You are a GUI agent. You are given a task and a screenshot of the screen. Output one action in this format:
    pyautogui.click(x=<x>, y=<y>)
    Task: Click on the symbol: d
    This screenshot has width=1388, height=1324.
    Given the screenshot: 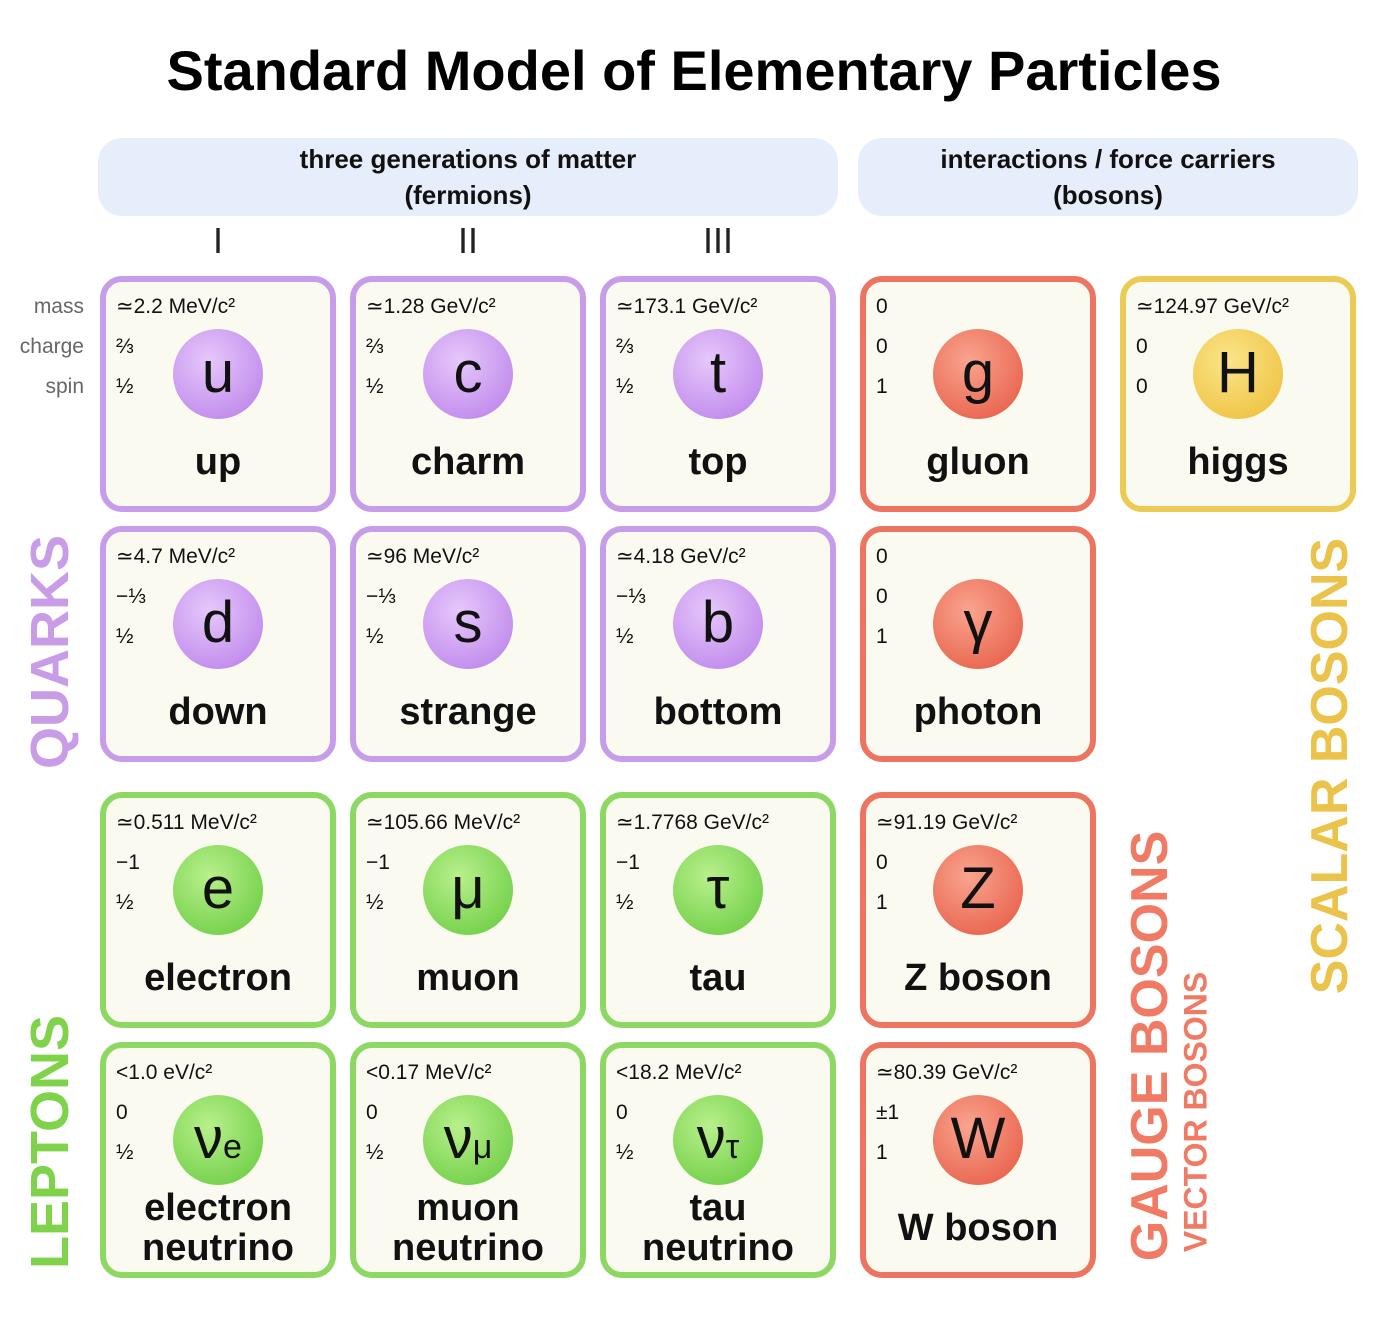 What is the action you would take?
    pyautogui.click(x=218, y=622)
    